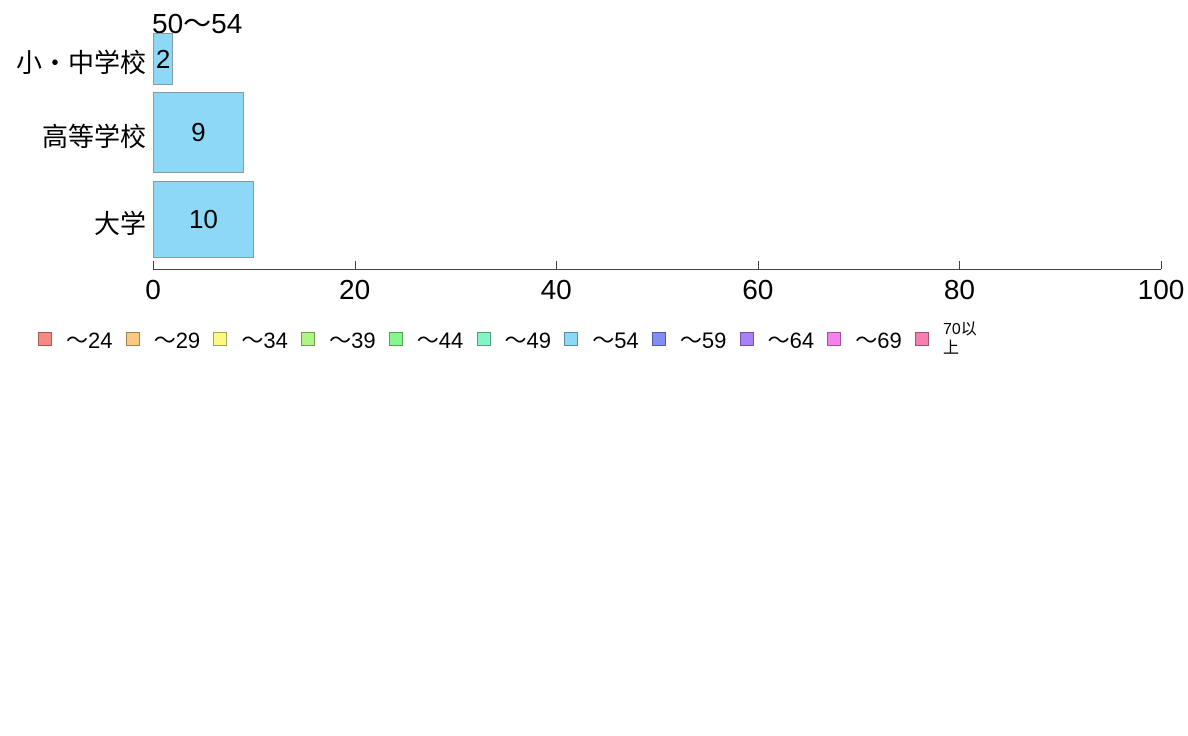  I want to click on bar-value-label: 9, so click(198, 132).